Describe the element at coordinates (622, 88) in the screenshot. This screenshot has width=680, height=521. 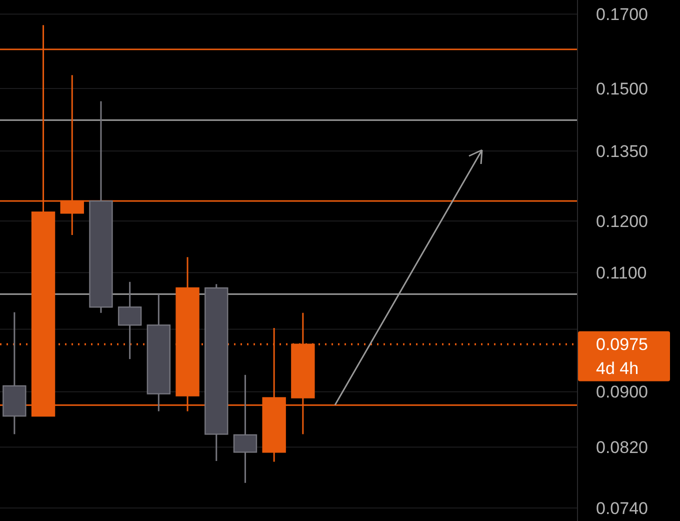
I see `y-tick-label: 0.1500` at that location.